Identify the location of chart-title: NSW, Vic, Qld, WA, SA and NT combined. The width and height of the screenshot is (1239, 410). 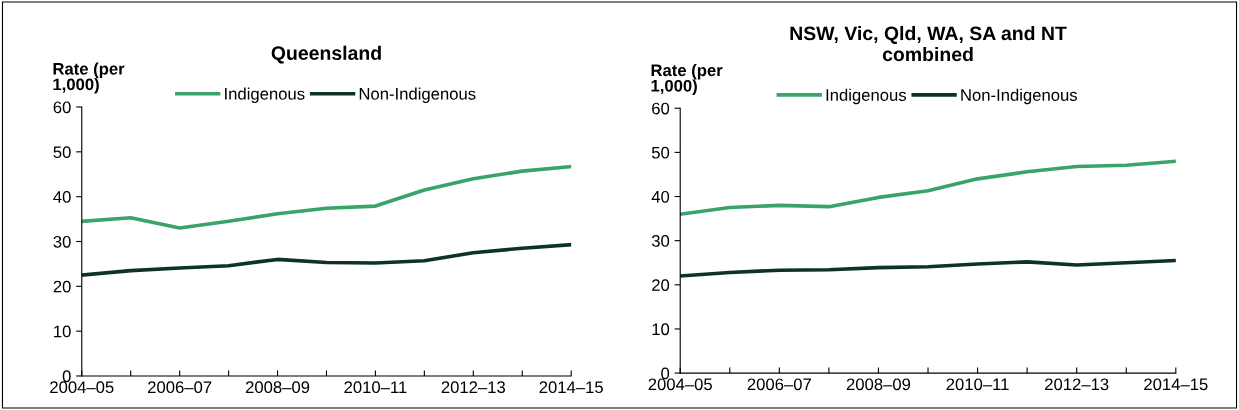
(928, 43).